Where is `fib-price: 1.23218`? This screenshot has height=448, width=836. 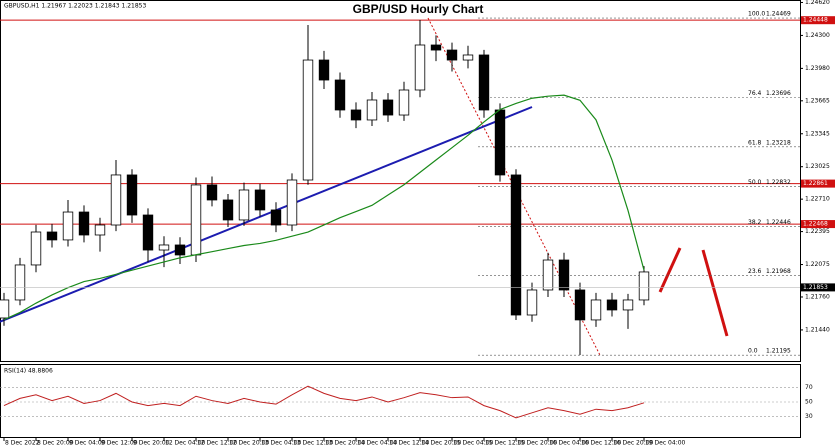
fib-price: 1.23218 is located at coordinates (778, 142).